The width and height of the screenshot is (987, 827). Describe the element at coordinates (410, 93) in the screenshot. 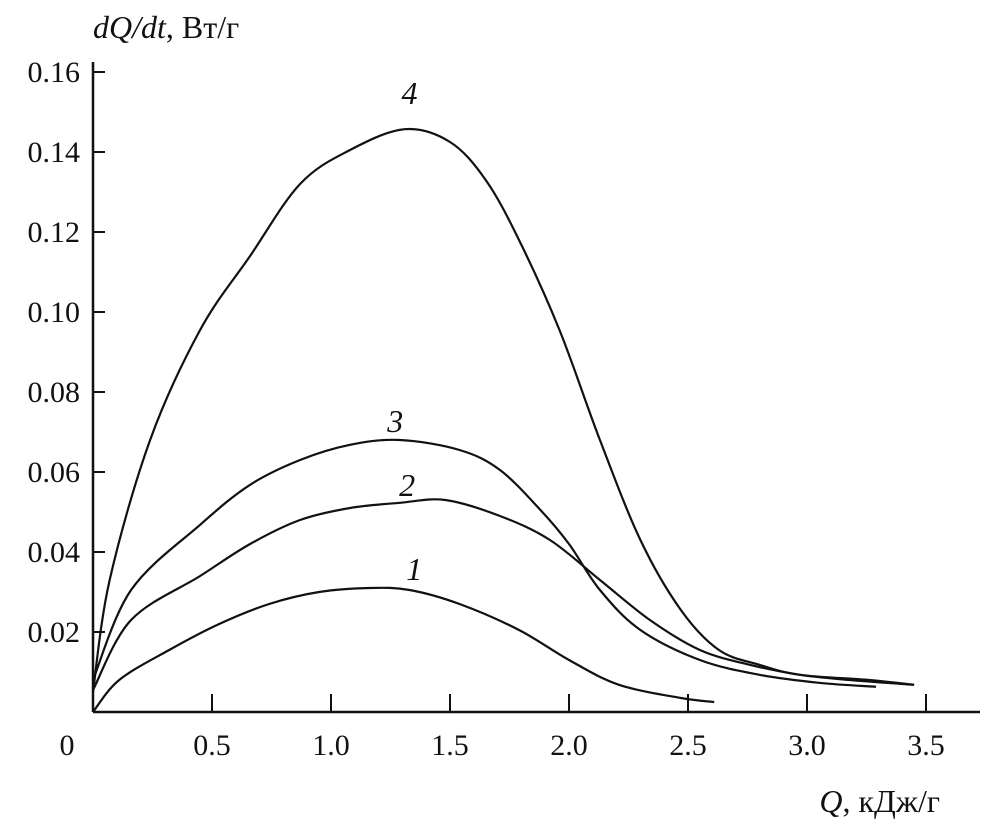

I see `series-label-4: 4` at that location.